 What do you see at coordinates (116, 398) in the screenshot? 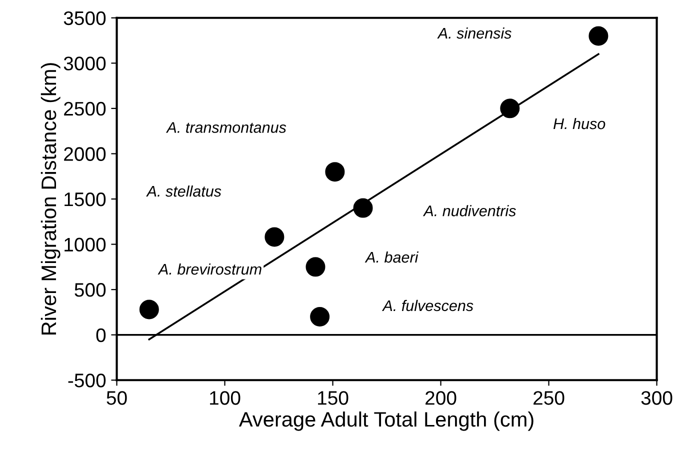
I see `x-tick-label: 50` at bounding box center [116, 398].